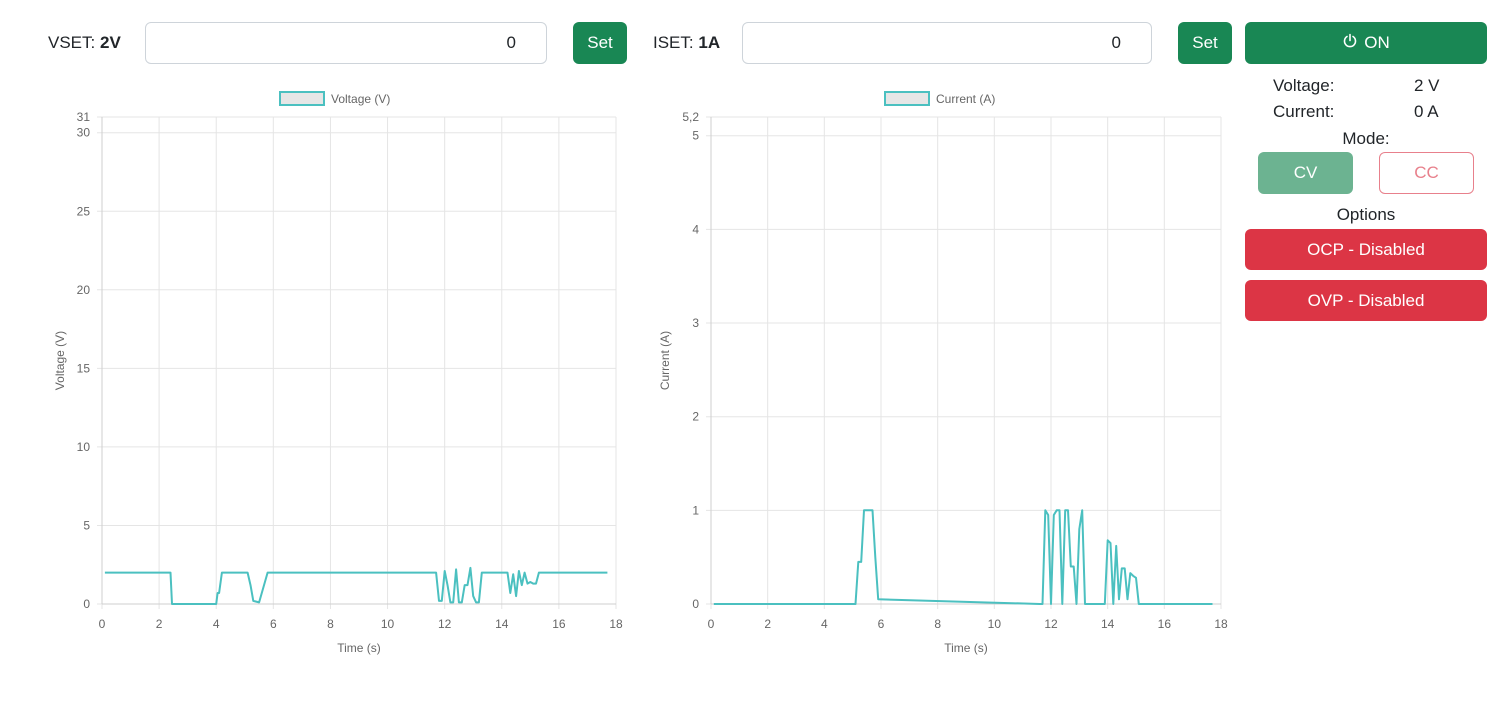 Image resolution: width=1511 pixels, height=710 pixels. I want to click on ovp-toggle-button: OVP - Disabled, so click(1366, 300).